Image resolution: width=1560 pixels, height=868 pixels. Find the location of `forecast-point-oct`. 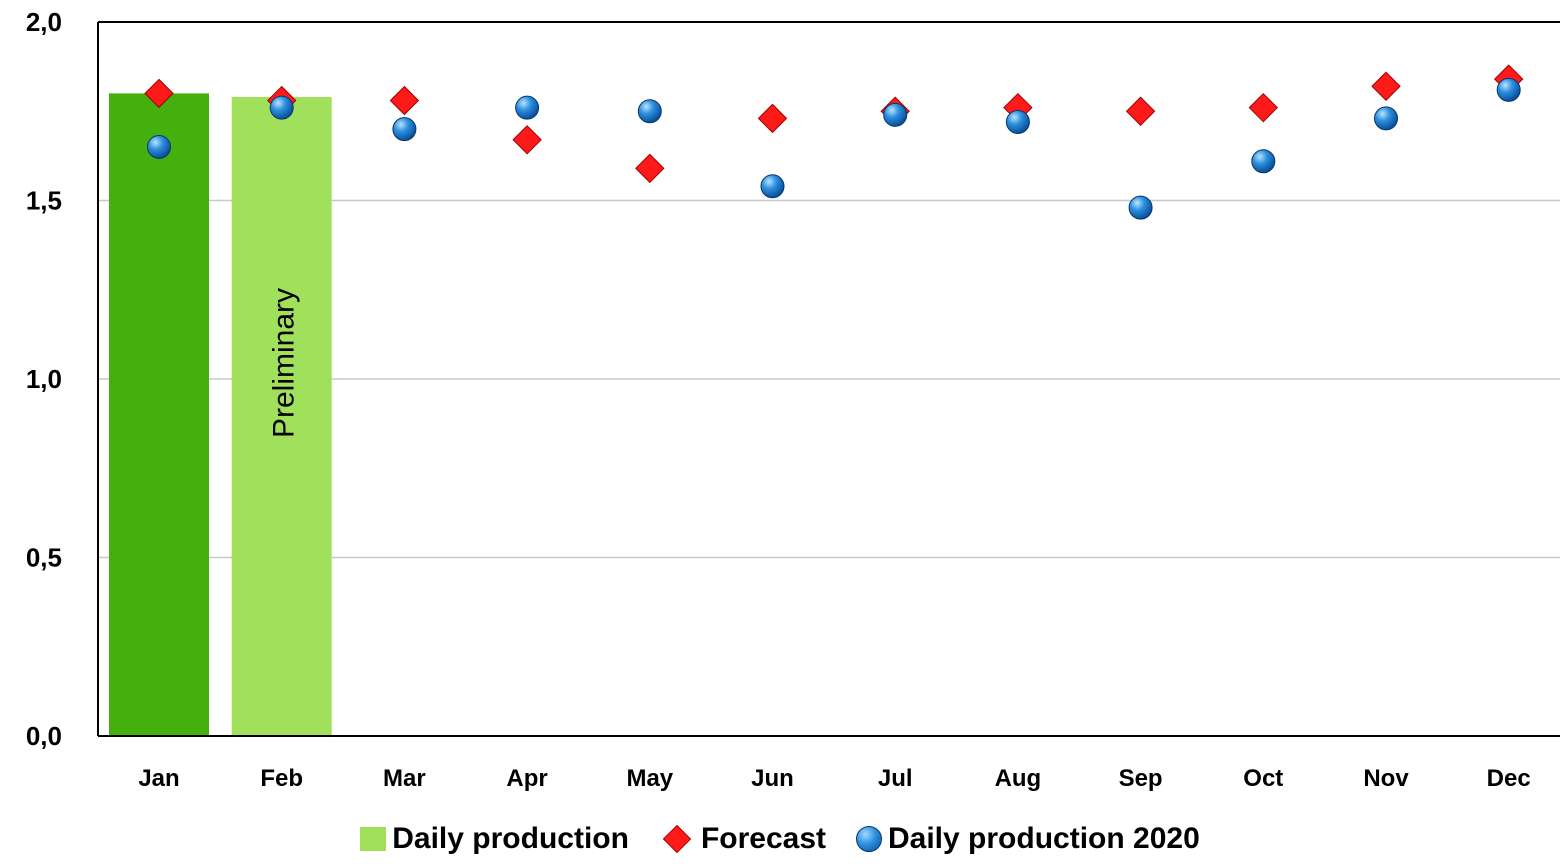

forecast-point-oct is located at coordinates (1263, 107).